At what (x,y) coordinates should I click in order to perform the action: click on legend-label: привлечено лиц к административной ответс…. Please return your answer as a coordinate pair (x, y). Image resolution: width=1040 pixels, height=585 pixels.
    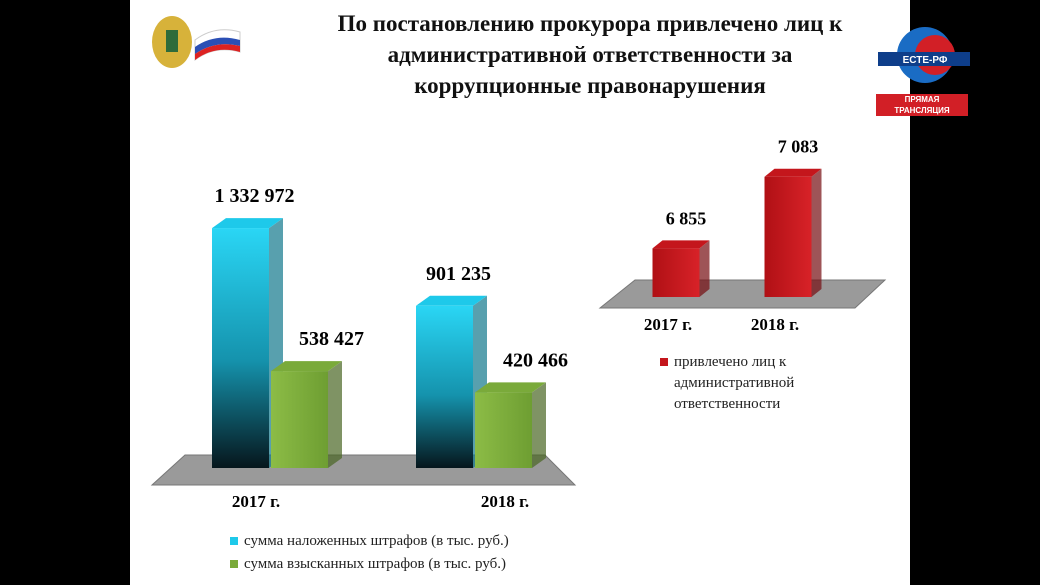
    Looking at the image, I should click on (734, 383).